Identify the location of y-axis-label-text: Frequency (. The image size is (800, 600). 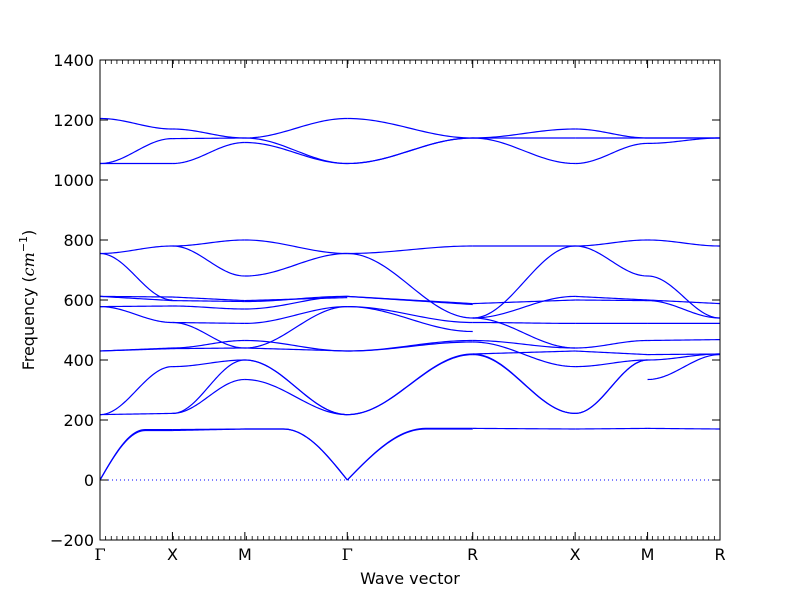
(28, 323).